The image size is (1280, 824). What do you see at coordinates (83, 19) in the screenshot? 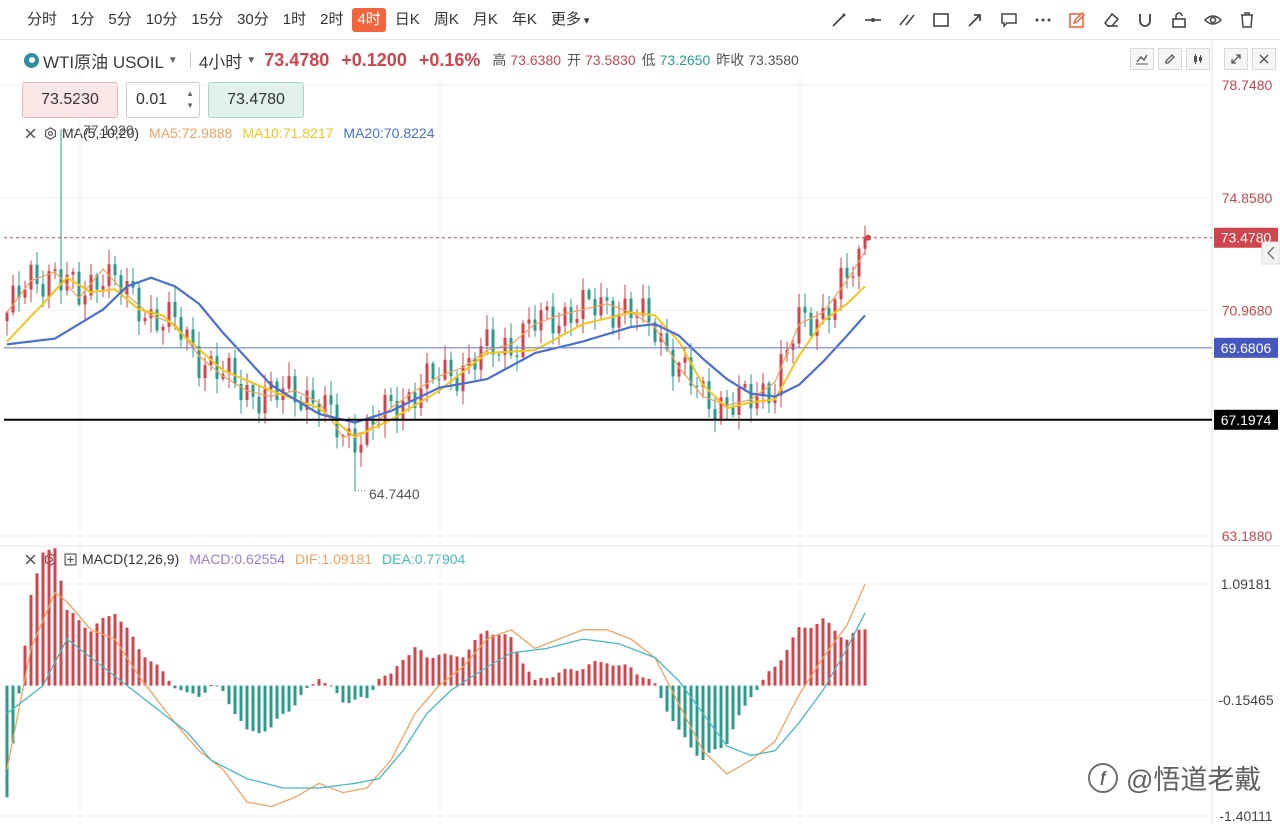
I see `period-tab: 1分` at bounding box center [83, 19].